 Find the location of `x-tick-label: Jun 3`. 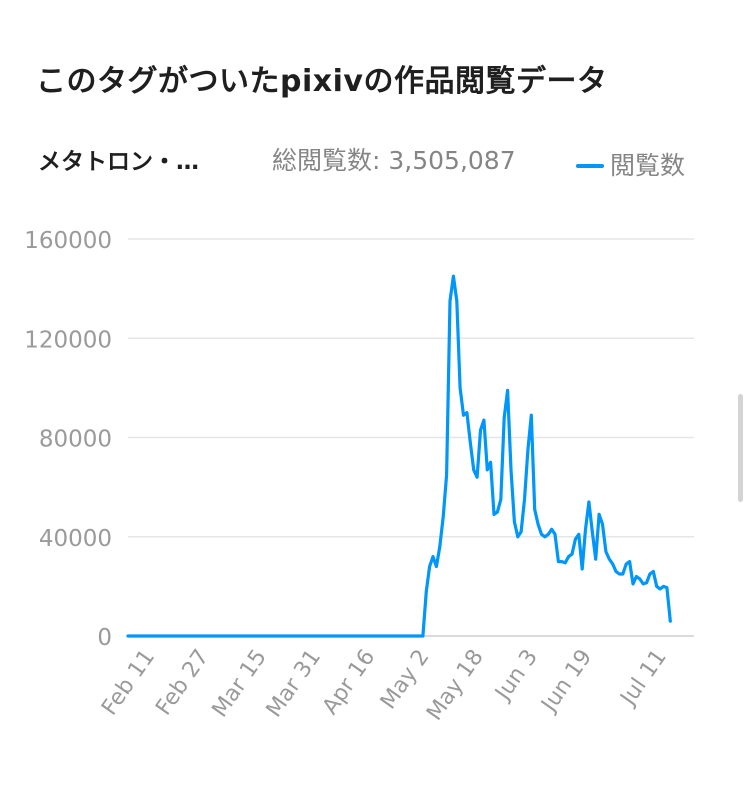

x-tick-label: Jun 3 is located at coordinates (516, 675).